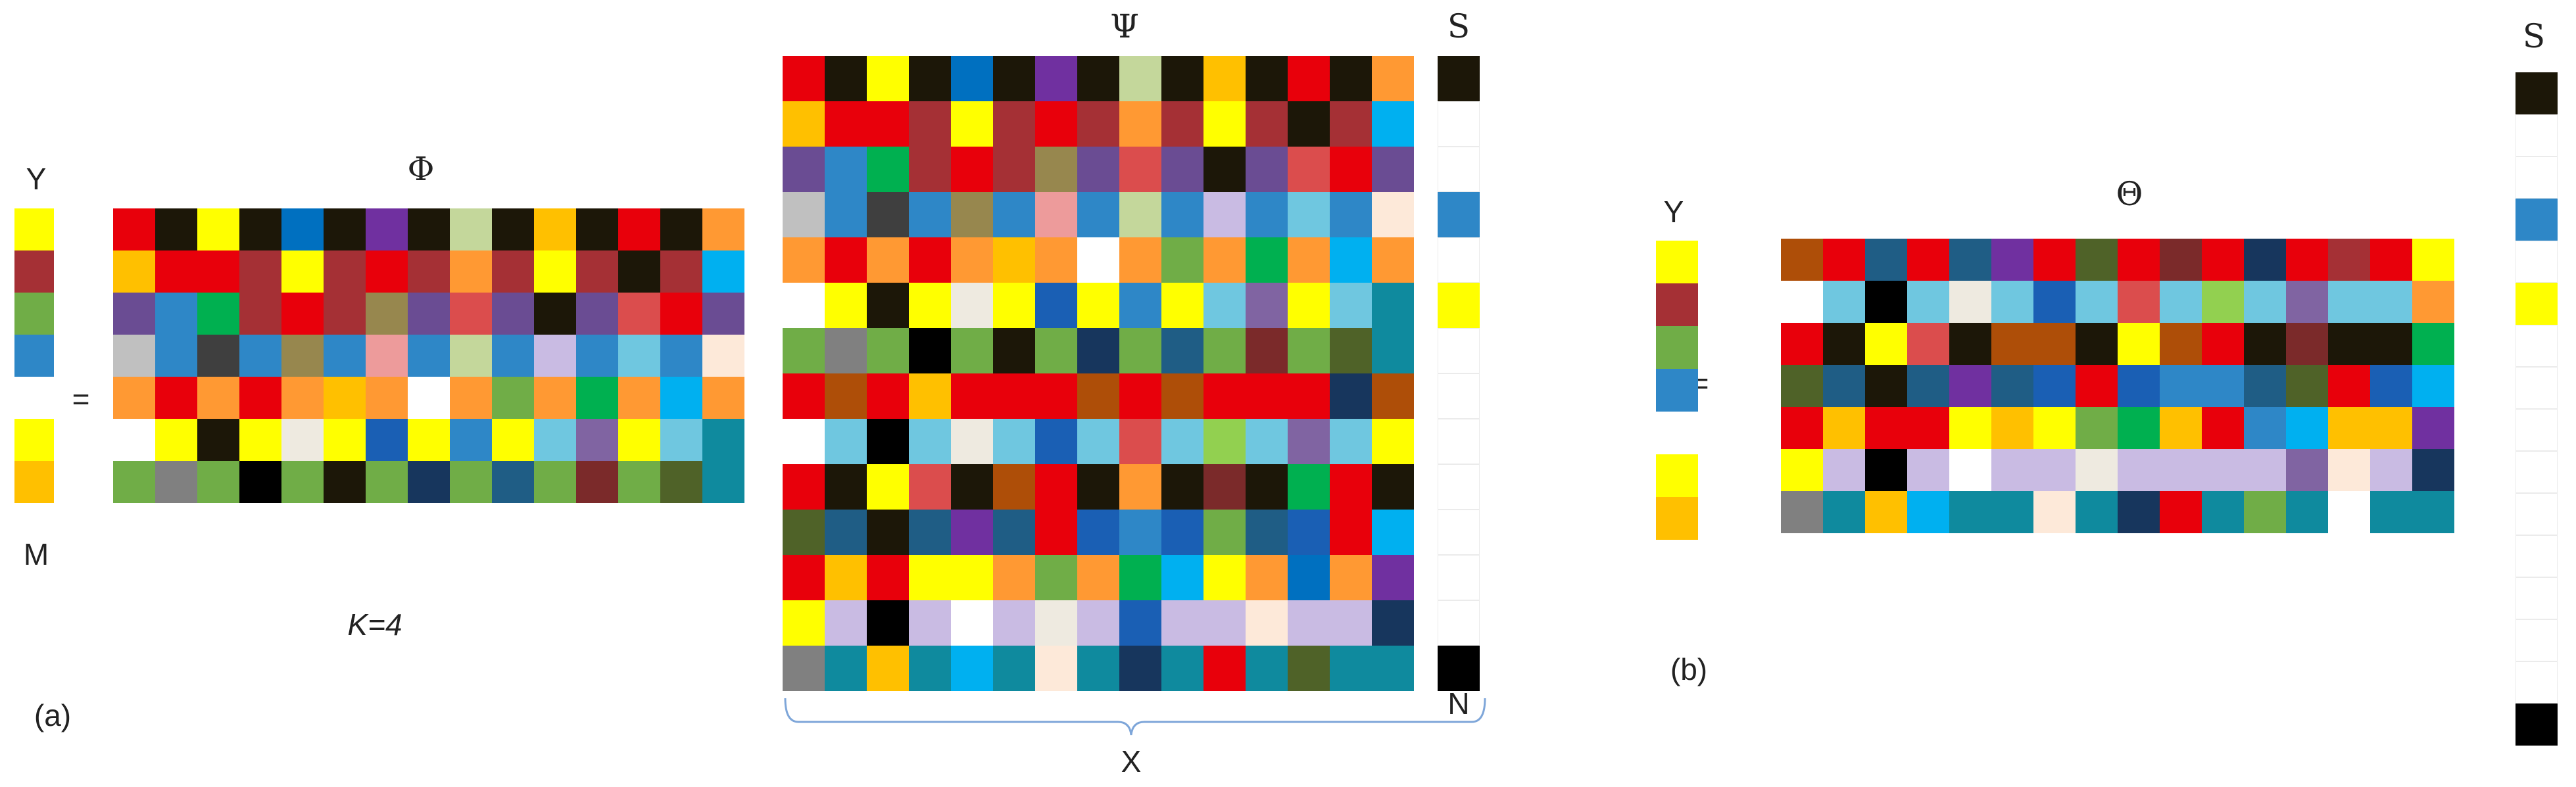 This screenshot has width=2576, height=787. I want to click on y-vector-cell, so click(34, 440).